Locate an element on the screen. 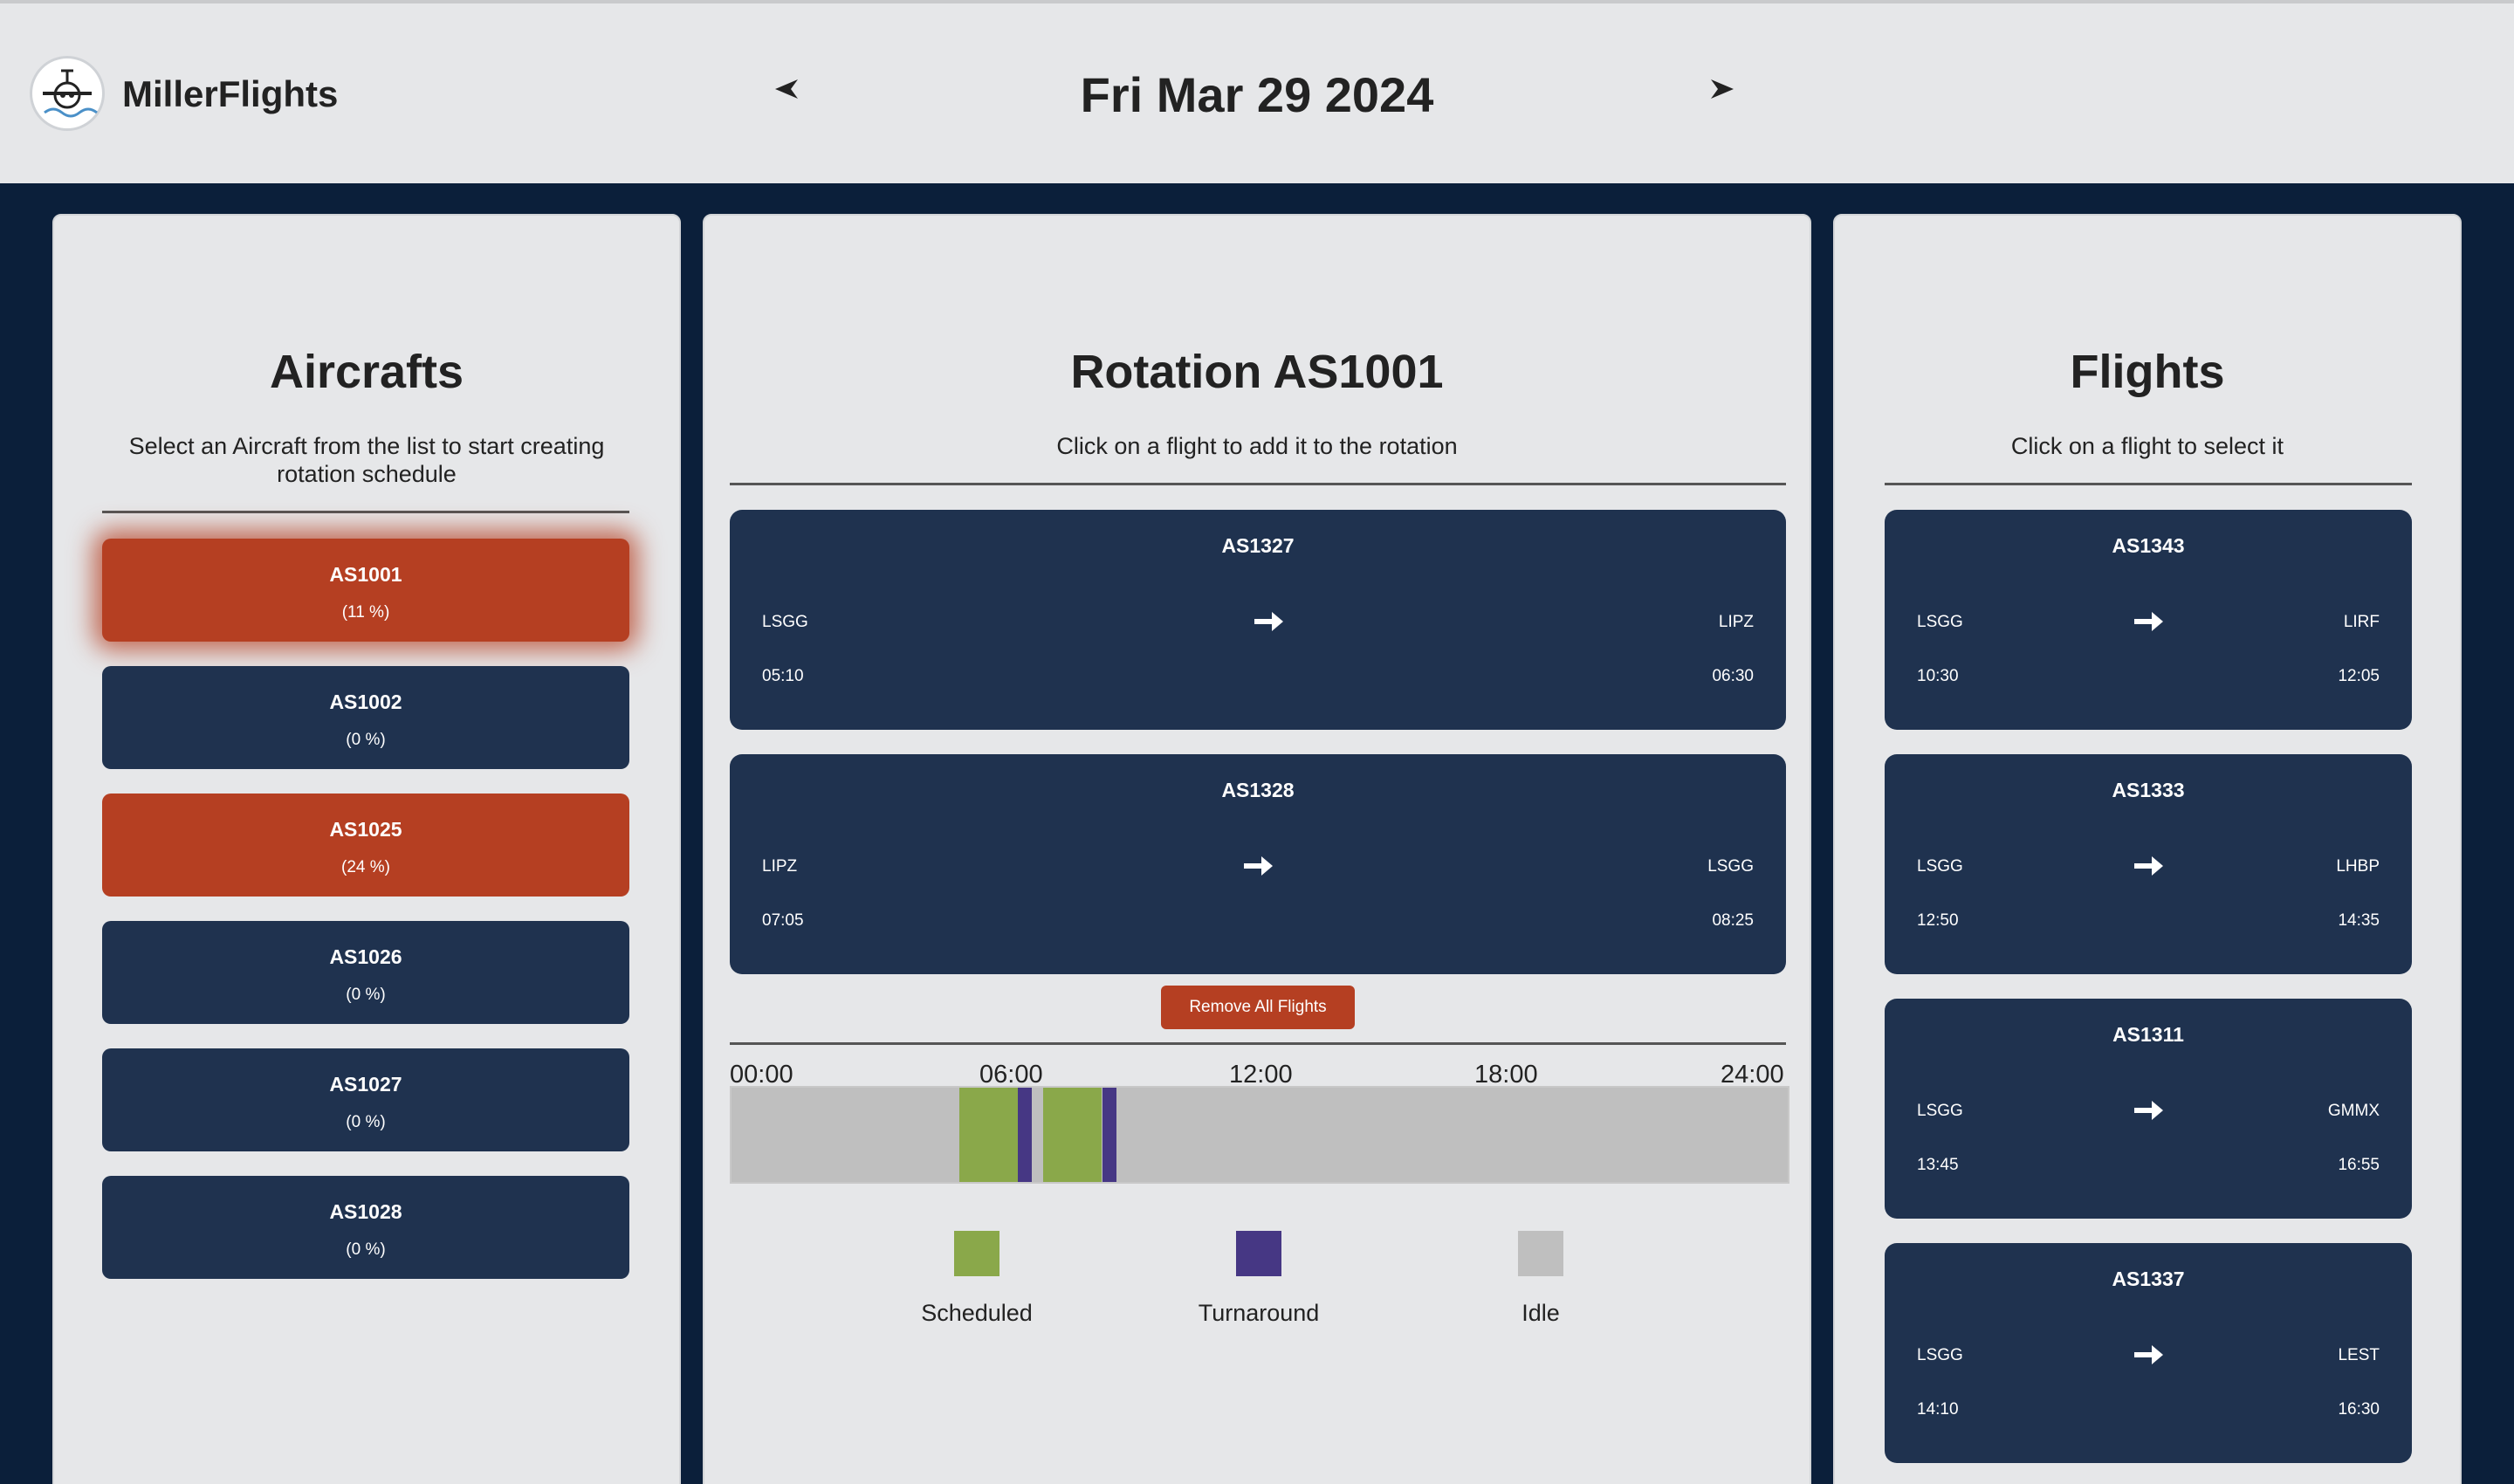 This screenshot has width=2514, height=1484. aircraft-id: AS1002 is located at coordinates (365, 701).